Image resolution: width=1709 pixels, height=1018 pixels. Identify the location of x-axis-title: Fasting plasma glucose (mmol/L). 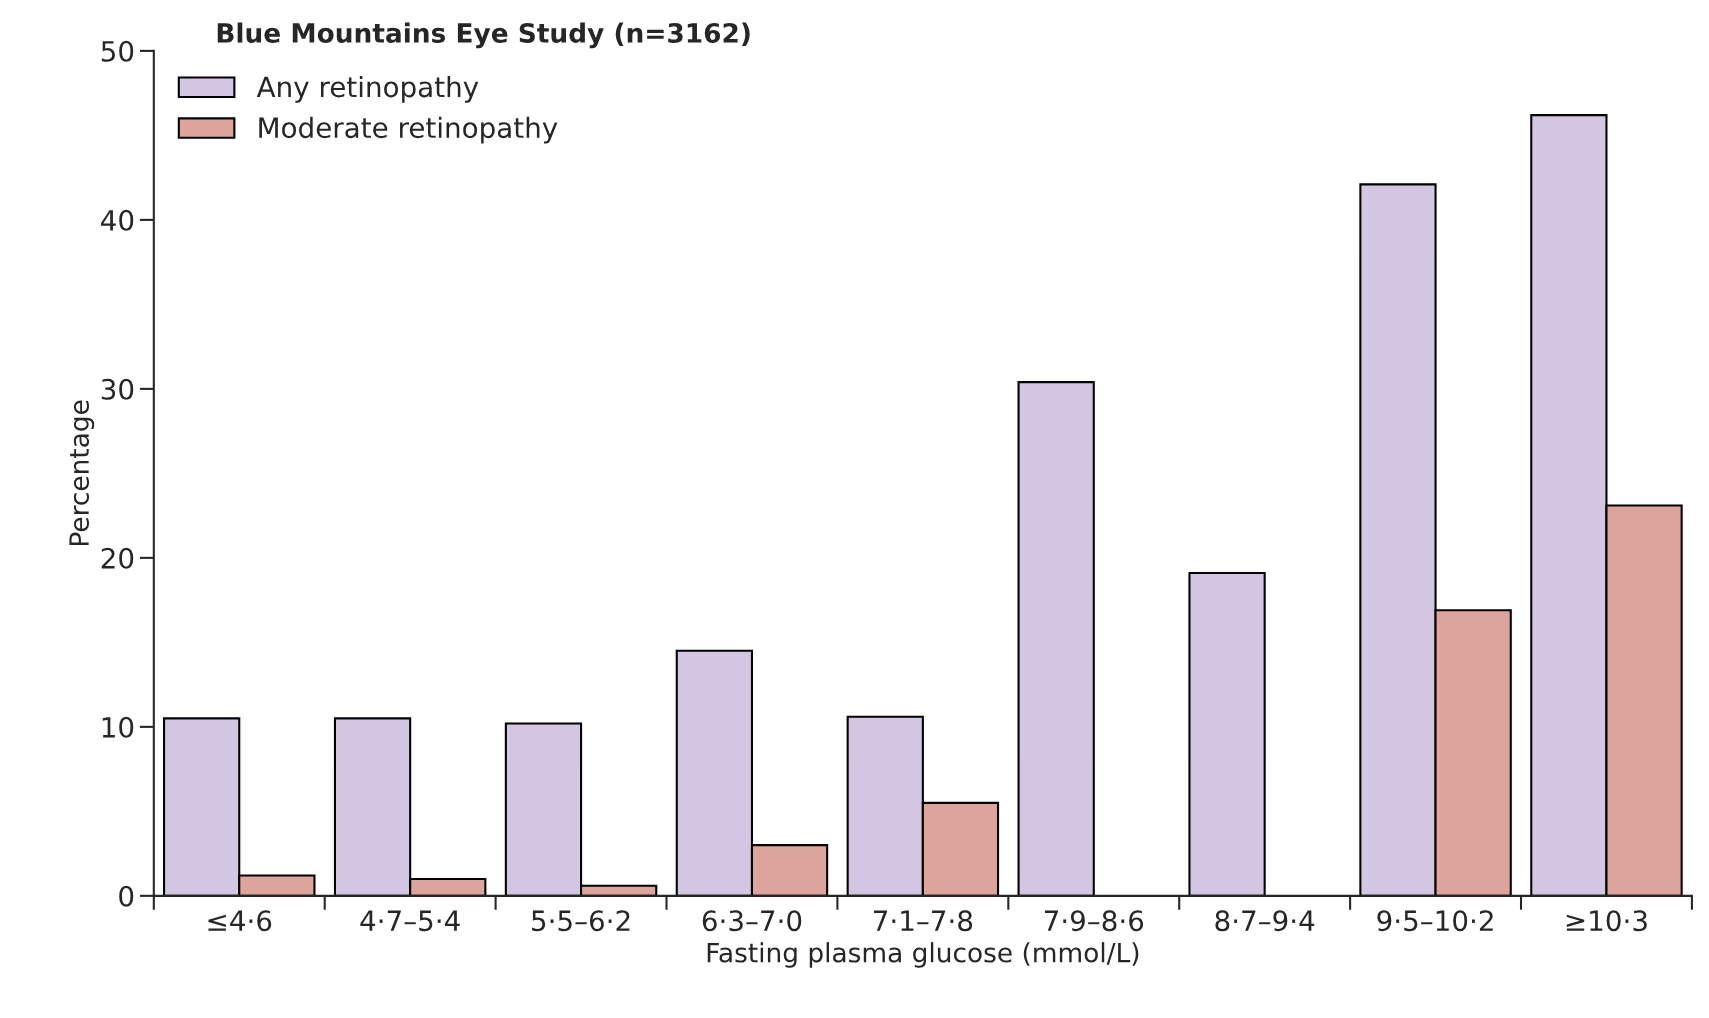
(923, 955).